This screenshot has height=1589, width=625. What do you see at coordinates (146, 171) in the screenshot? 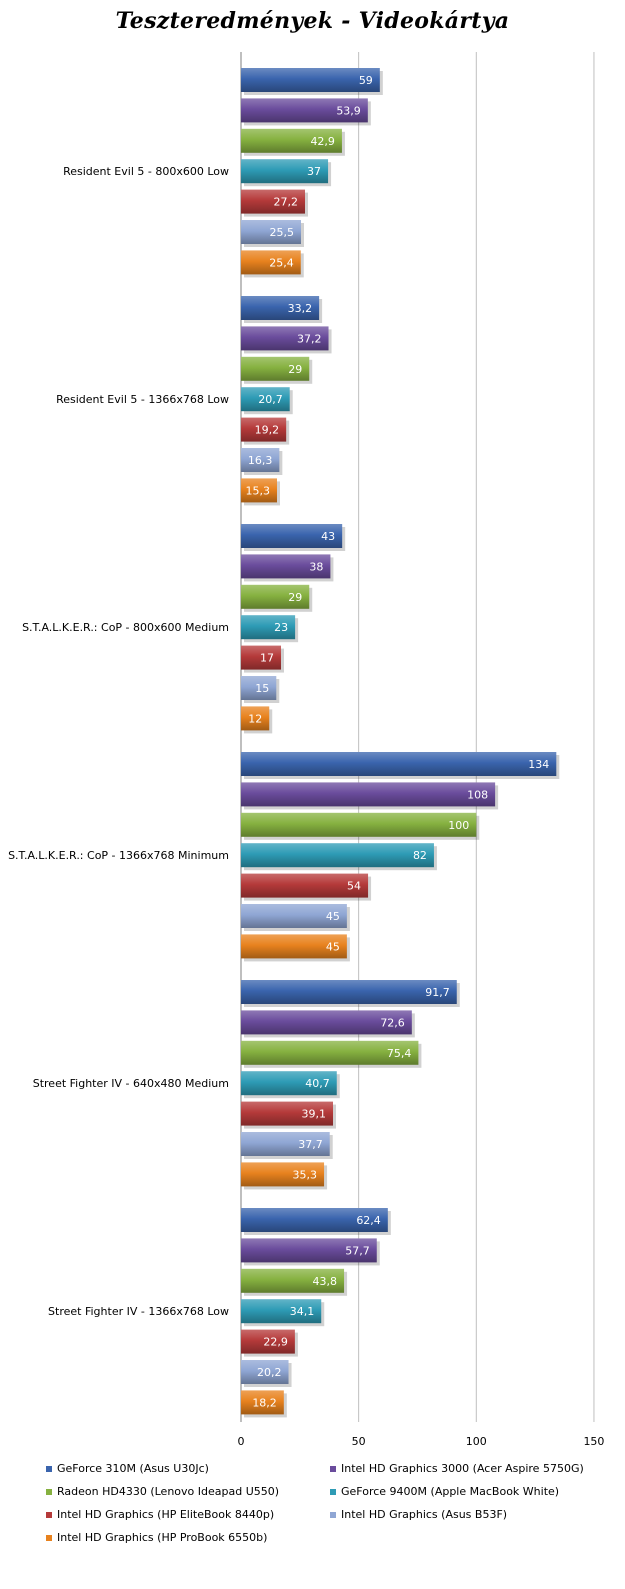
I see `category-label: Resident Evil 5 - 800x600 Low` at bounding box center [146, 171].